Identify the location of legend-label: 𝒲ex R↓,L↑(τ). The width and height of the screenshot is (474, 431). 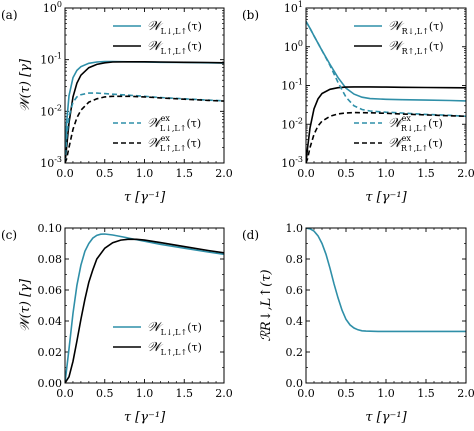
(415, 123).